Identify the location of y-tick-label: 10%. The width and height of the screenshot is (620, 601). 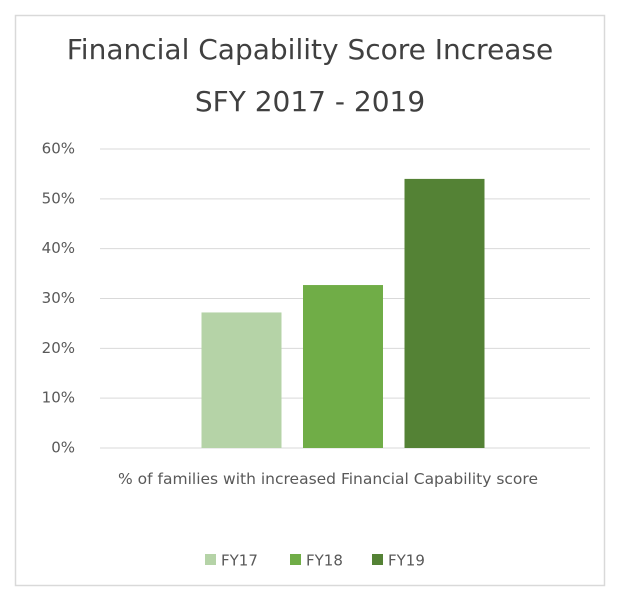
(58, 398).